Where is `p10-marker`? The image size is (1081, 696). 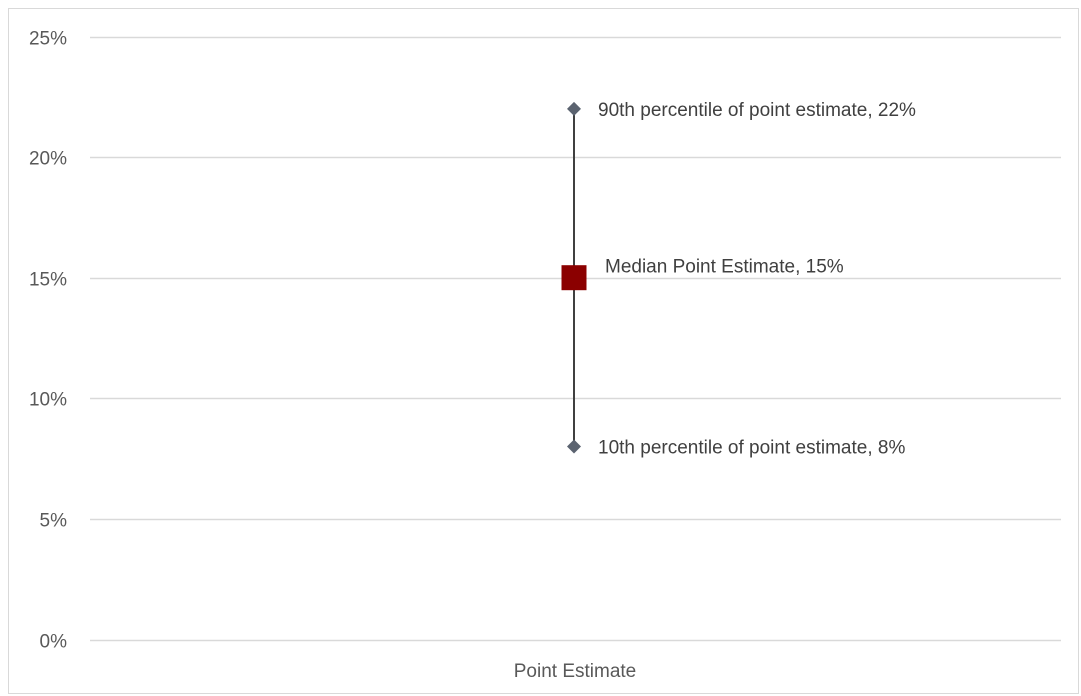
p10-marker is located at coordinates (574, 446).